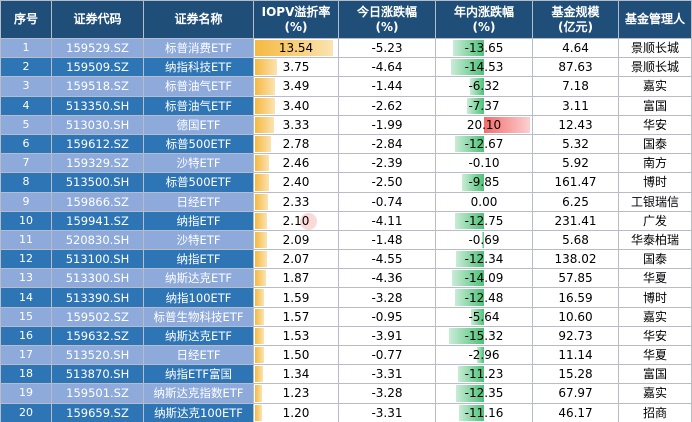 The image size is (692, 422). I want to click on ytd-change-cell: -14.09, so click(484, 278).